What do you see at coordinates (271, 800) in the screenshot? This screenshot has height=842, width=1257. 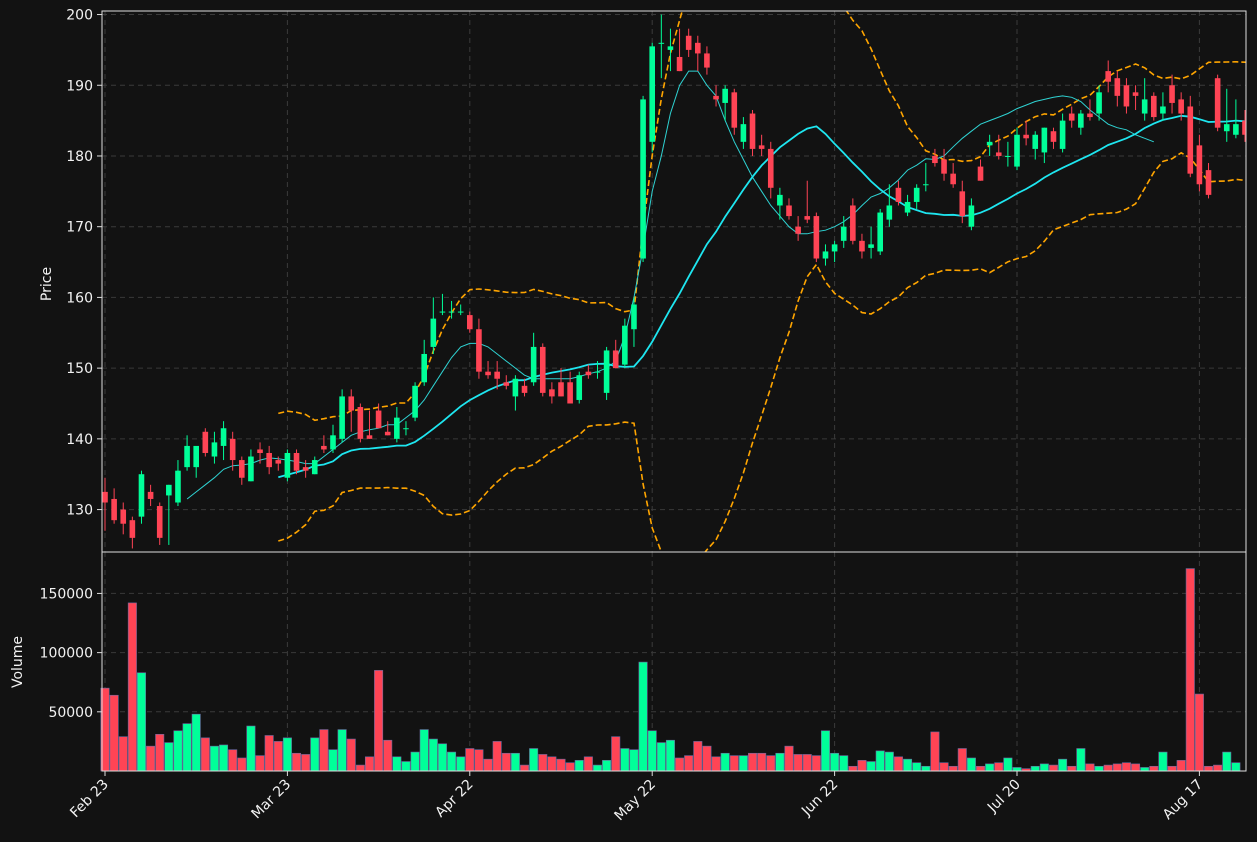 I see `x-tick-label: Mar 23` at bounding box center [271, 800].